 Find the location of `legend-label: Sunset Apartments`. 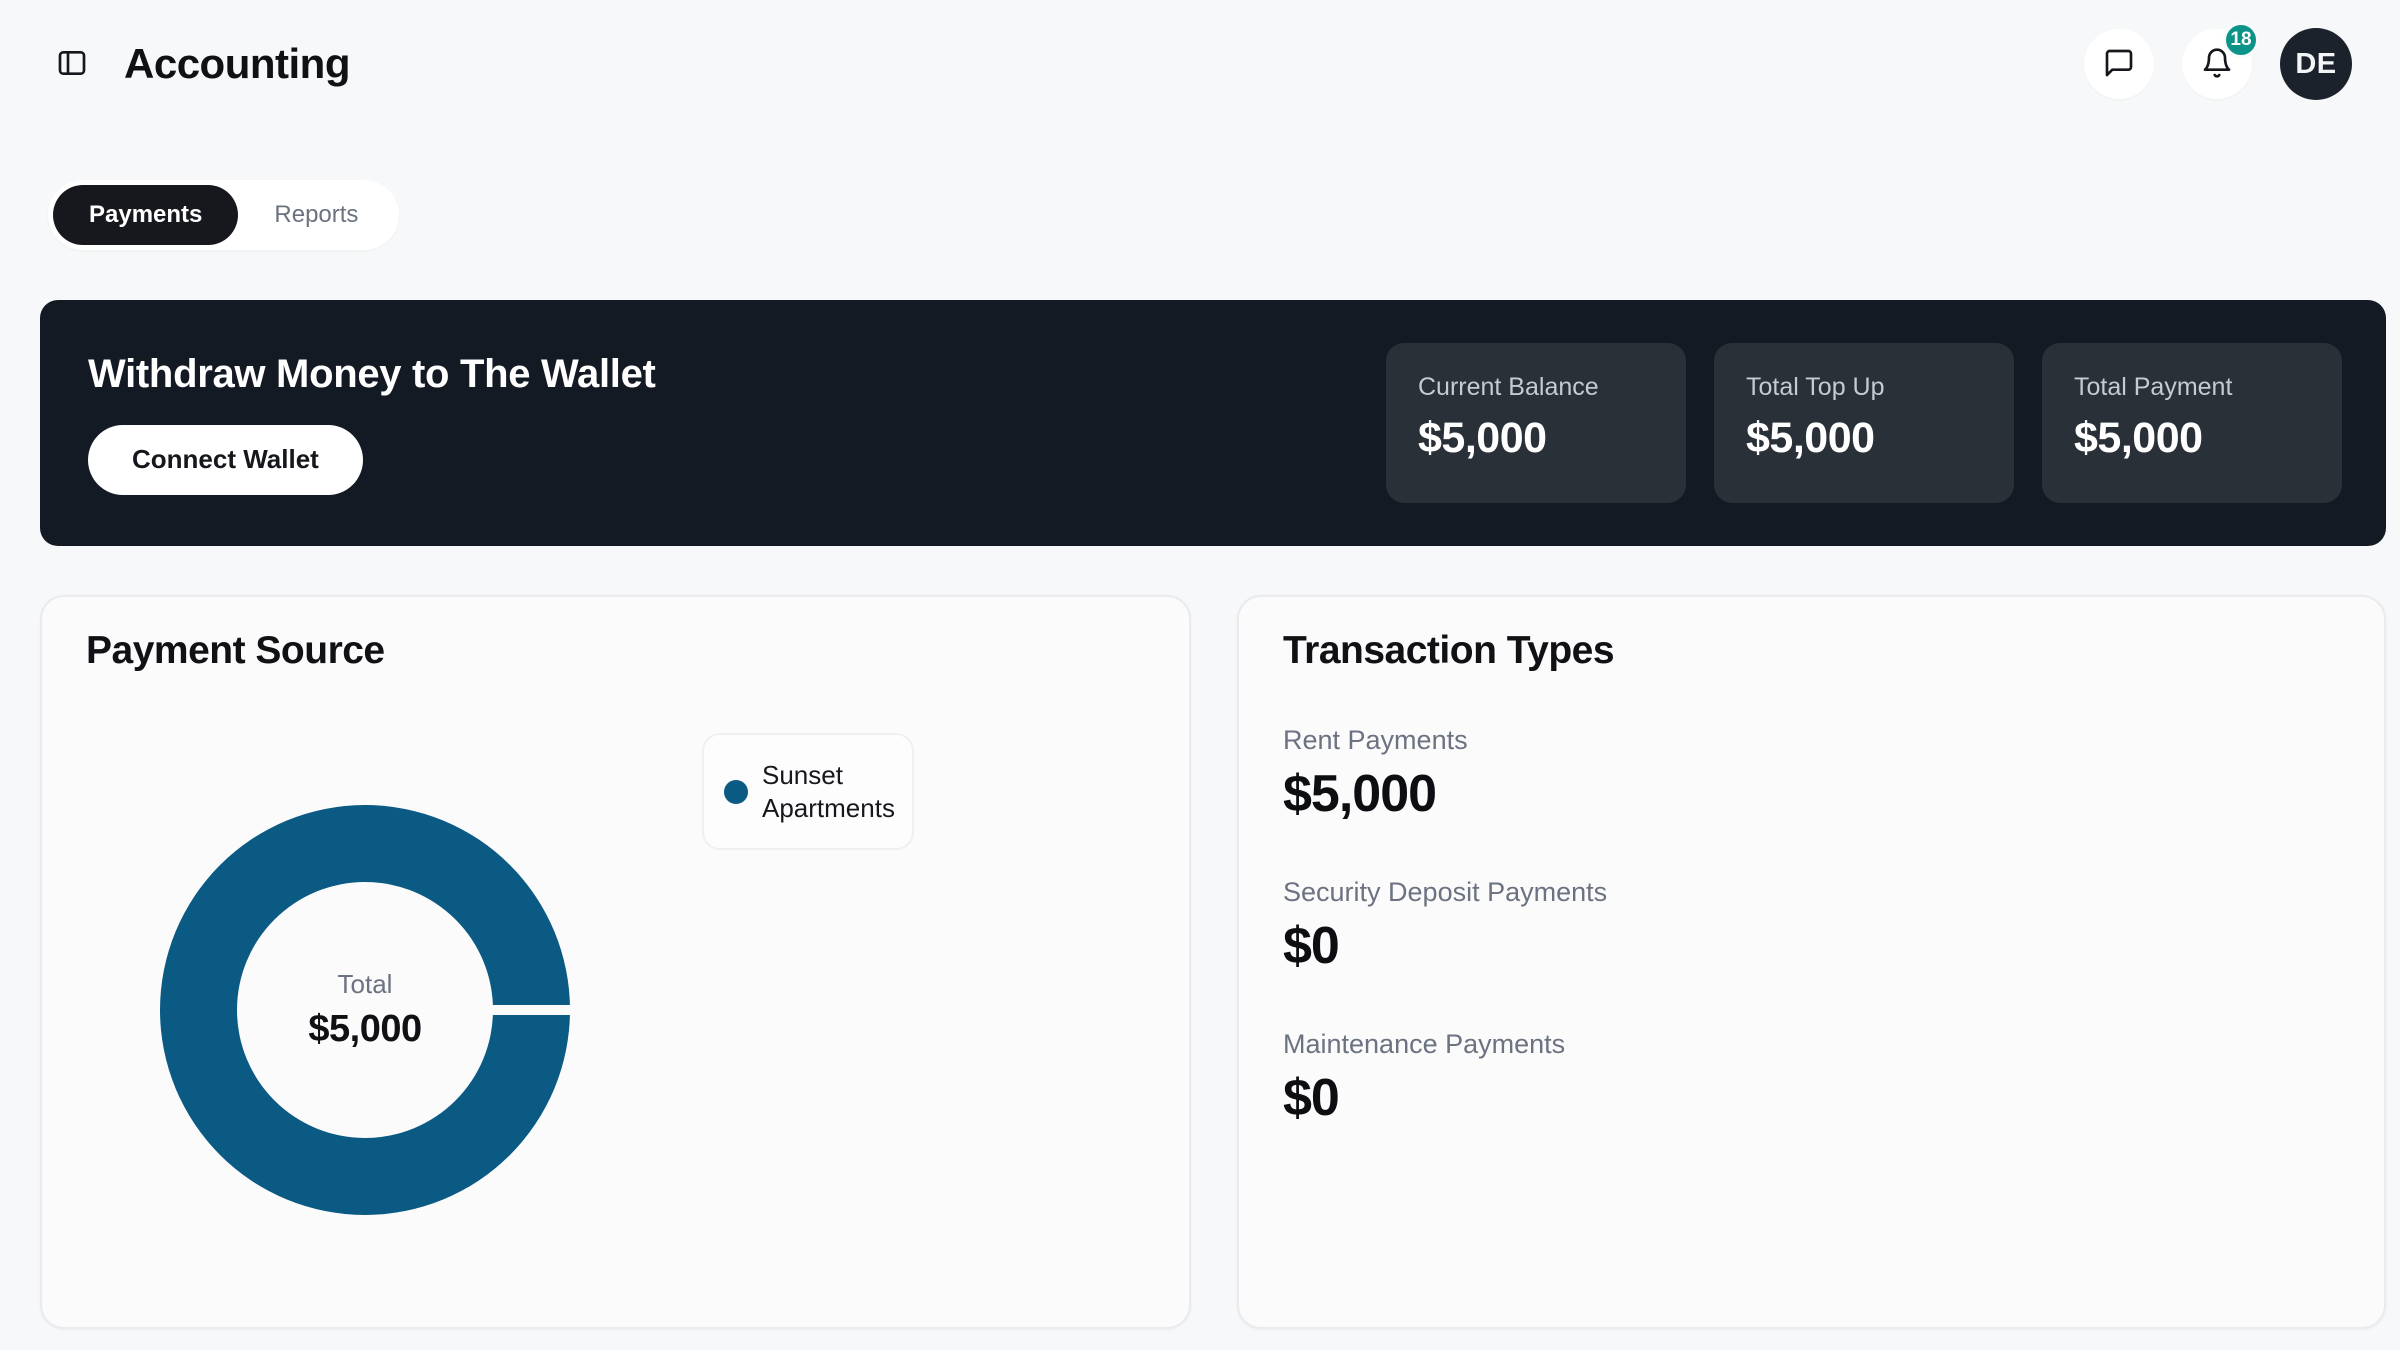

legend-label: Sunset Apartments is located at coordinates (828, 791).